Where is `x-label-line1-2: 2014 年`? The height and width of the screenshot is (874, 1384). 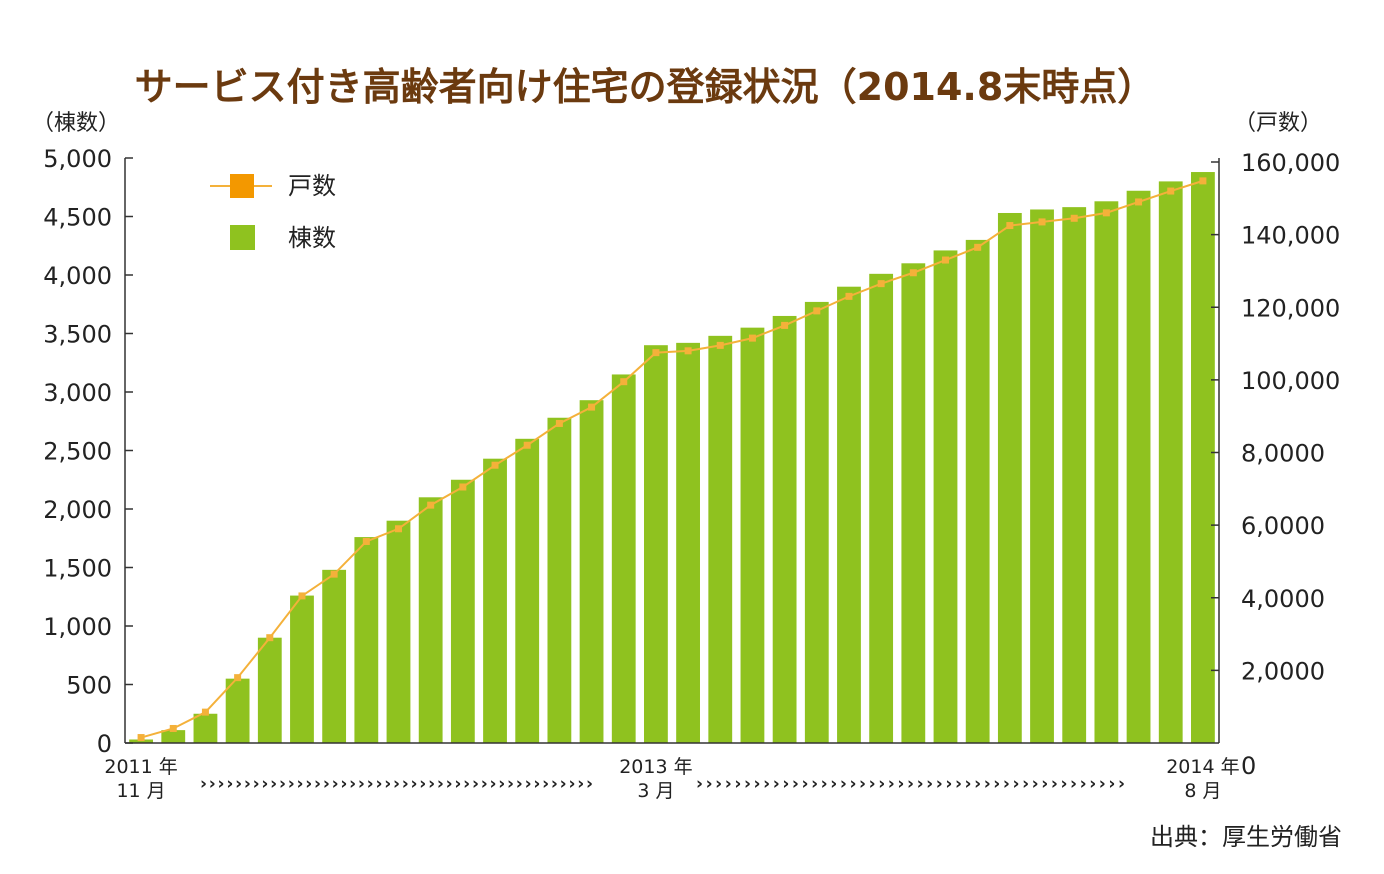
x-label-line1-2: 2014 年 is located at coordinates (1202, 767).